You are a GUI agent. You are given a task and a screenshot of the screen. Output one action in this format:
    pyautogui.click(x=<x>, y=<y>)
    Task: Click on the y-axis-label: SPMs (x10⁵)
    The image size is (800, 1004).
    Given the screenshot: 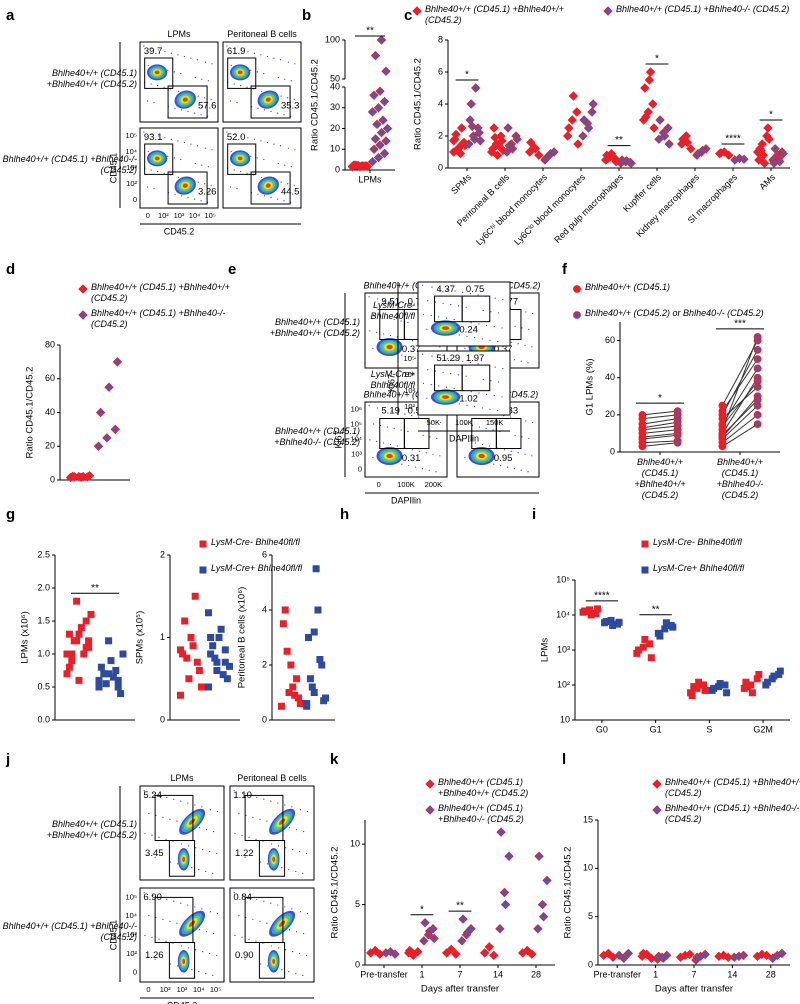 What is the action you would take?
    pyautogui.click(x=140, y=638)
    